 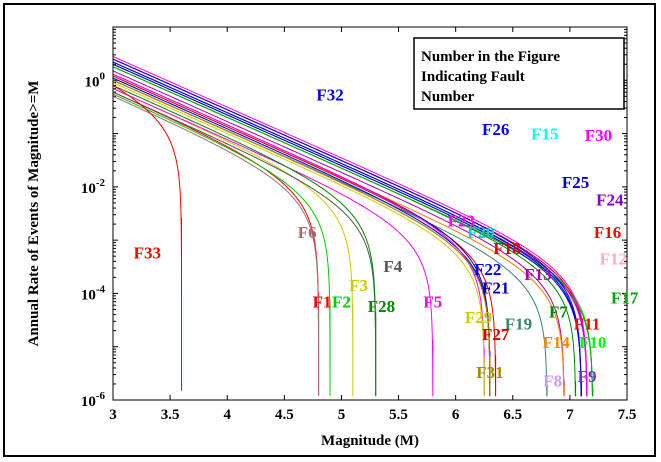 I want to click on fault-label-f29: F29, so click(x=478, y=317).